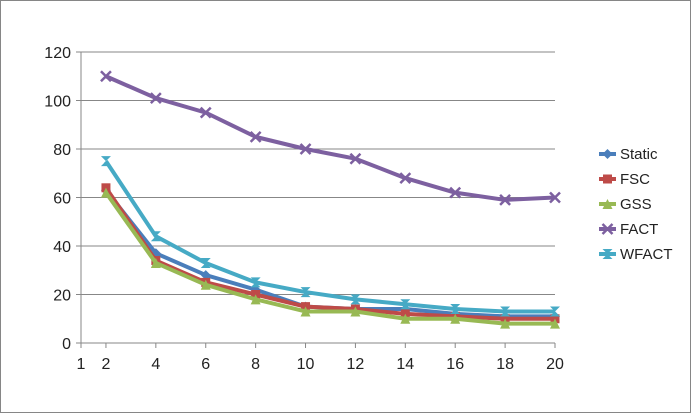 Image resolution: width=691 pixels, height=417 pixels. Describe the element at coordinates (636, 204) in the screenshot. I see `legend-label-gss: GSS` at that location.